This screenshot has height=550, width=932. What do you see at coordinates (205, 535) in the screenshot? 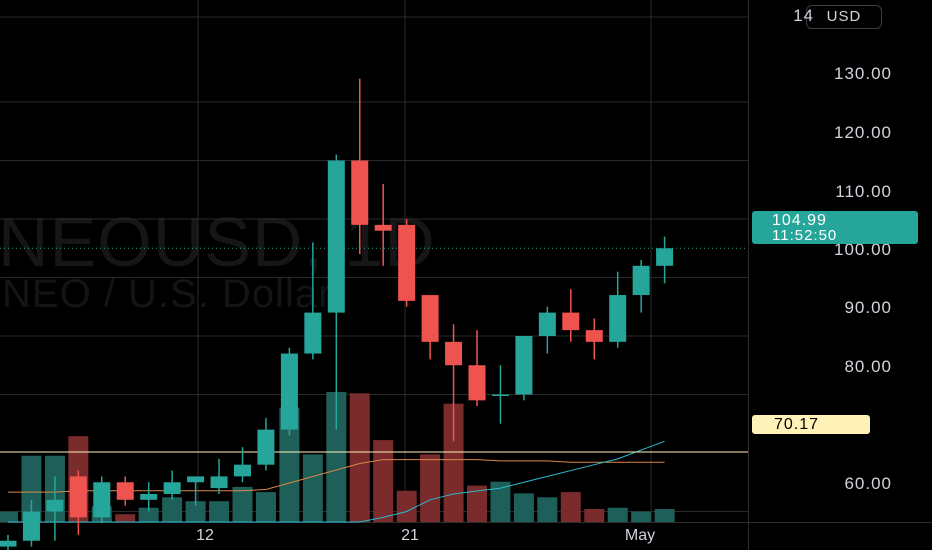
I see `x-tick-label: 12` at bounding box center [205, 535].